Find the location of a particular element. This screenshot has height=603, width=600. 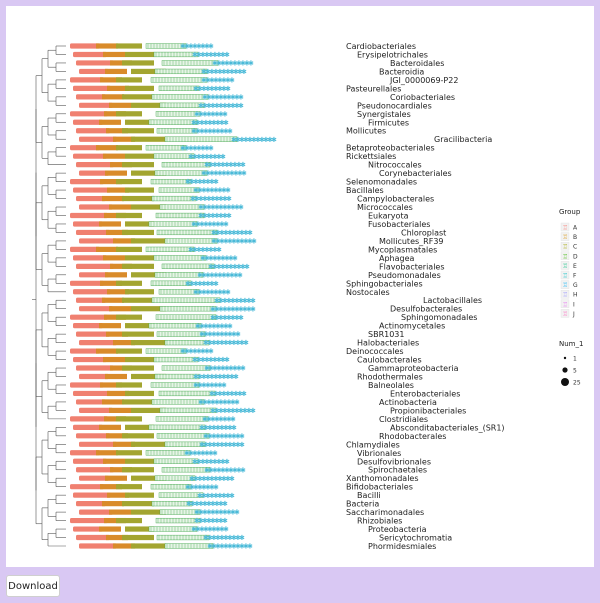

tip-label: Flavobacteriales is located at coordinates (412, 266).